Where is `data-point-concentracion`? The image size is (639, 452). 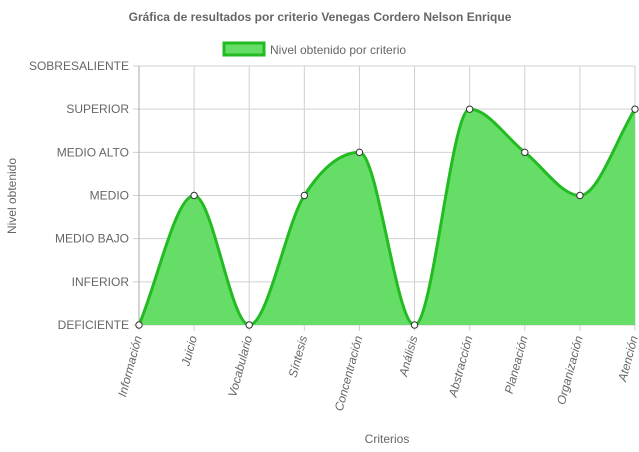
data-point-concentracion is located at coordinates (359, 152).